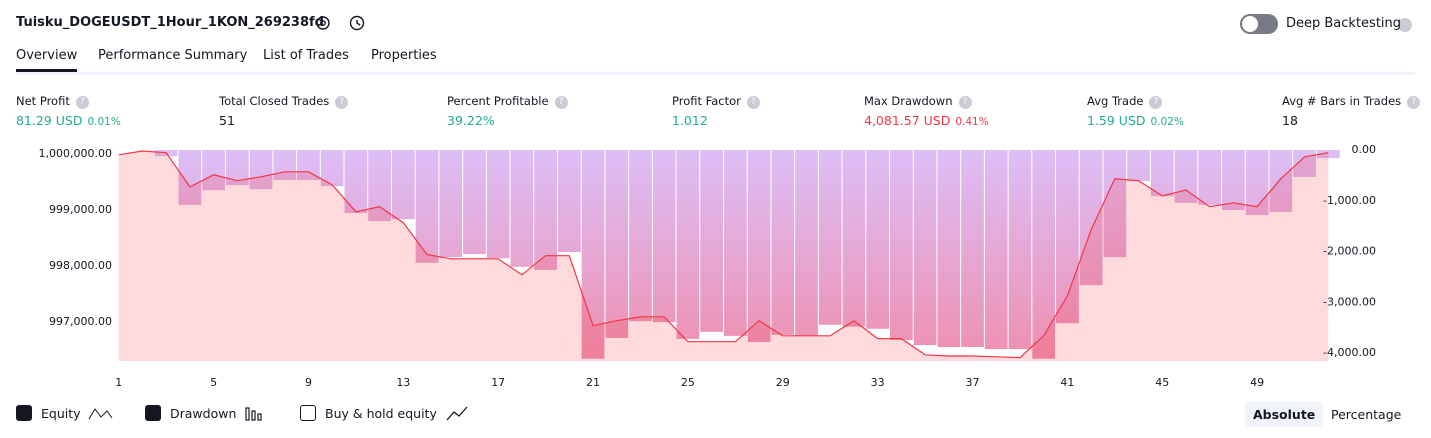 This screenshot has width=1431, height=438. I want to click on metric-percent: 0.02%, so click(1167, 122).